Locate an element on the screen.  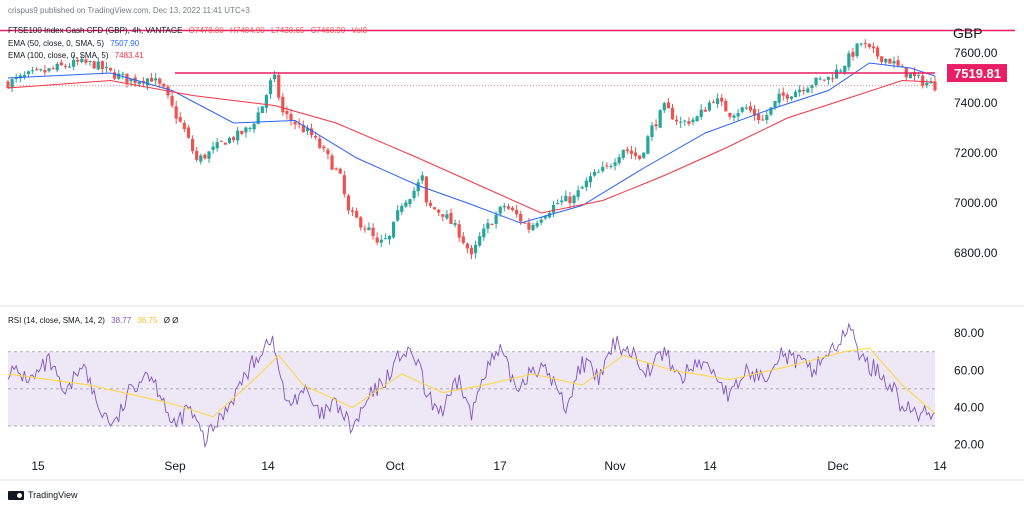
price-tick-label: 7200.00 is located at coordinates (976, 153).